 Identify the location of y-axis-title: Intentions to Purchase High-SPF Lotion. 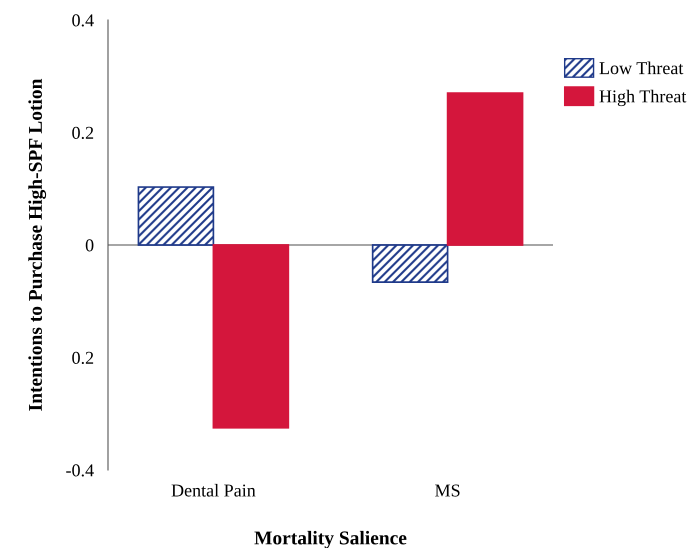
(37, 244).